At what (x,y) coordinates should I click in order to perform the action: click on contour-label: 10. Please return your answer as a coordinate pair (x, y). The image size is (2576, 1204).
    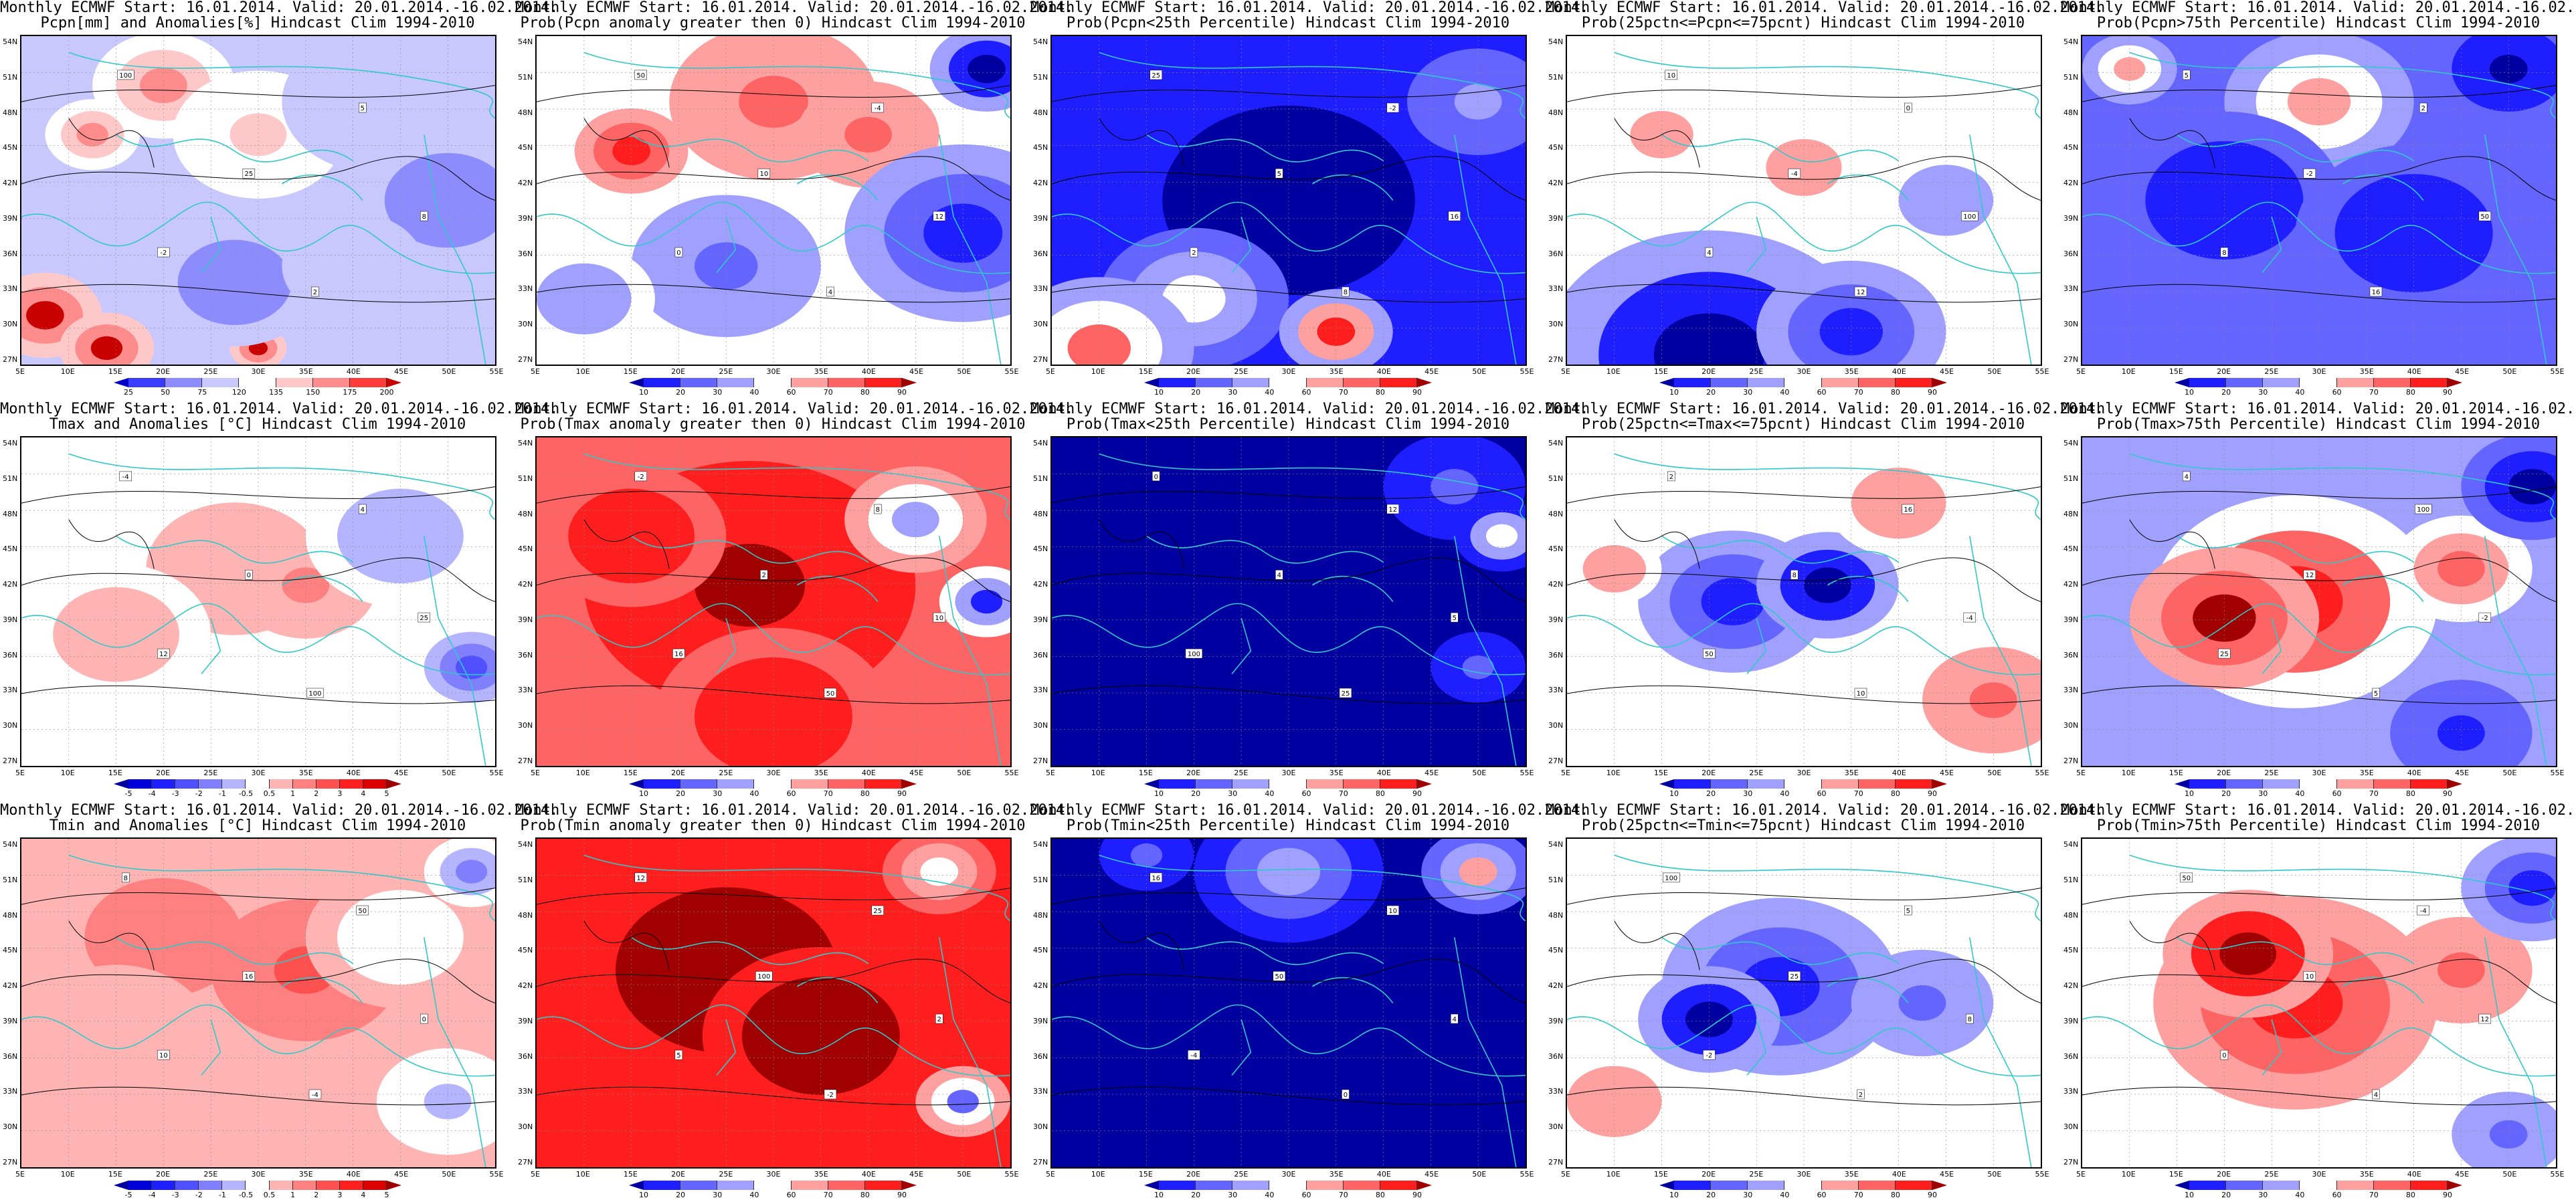
    Looking at the image, I should click on (1393, 910).